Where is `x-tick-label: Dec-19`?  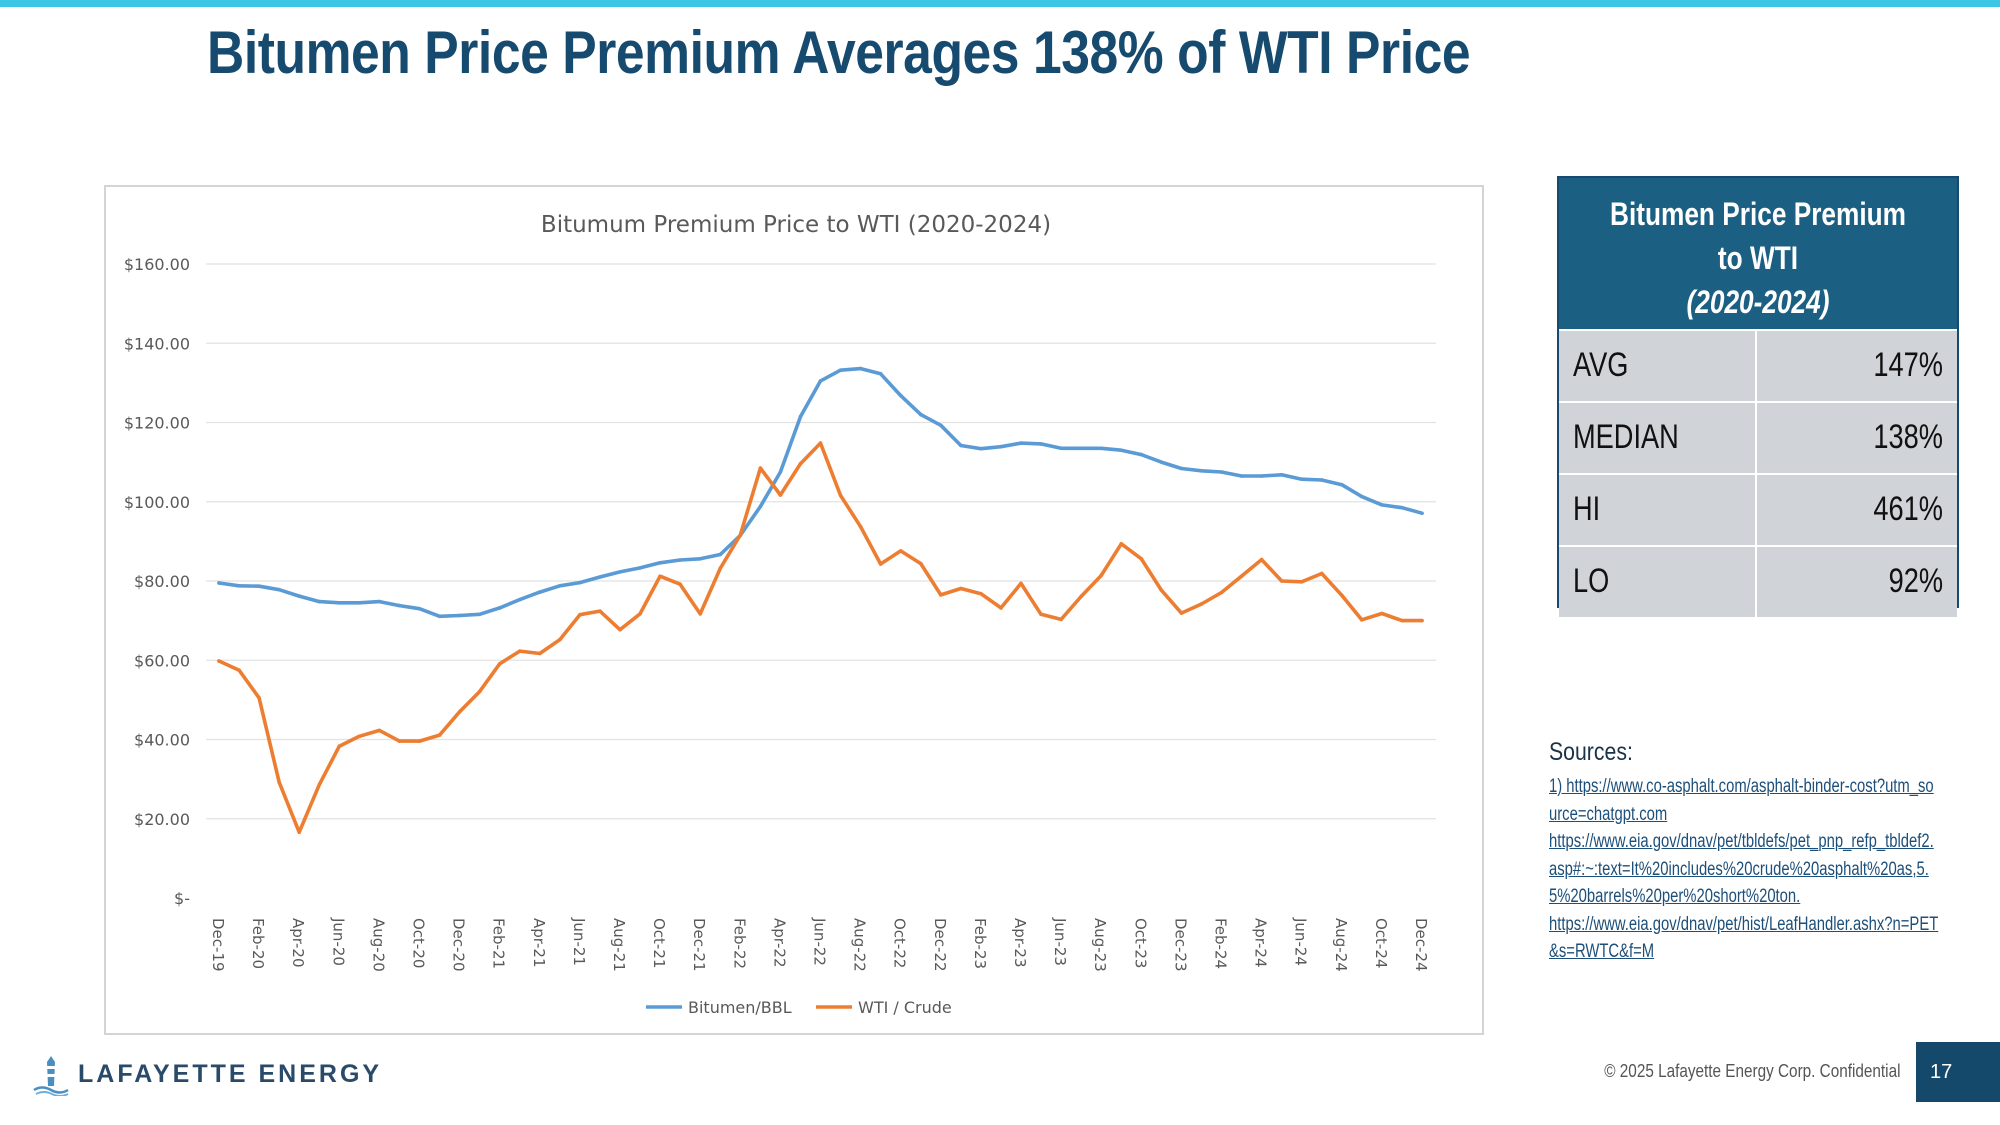 x-tick-label: Dec-19 is located at coordinates (218, 945).